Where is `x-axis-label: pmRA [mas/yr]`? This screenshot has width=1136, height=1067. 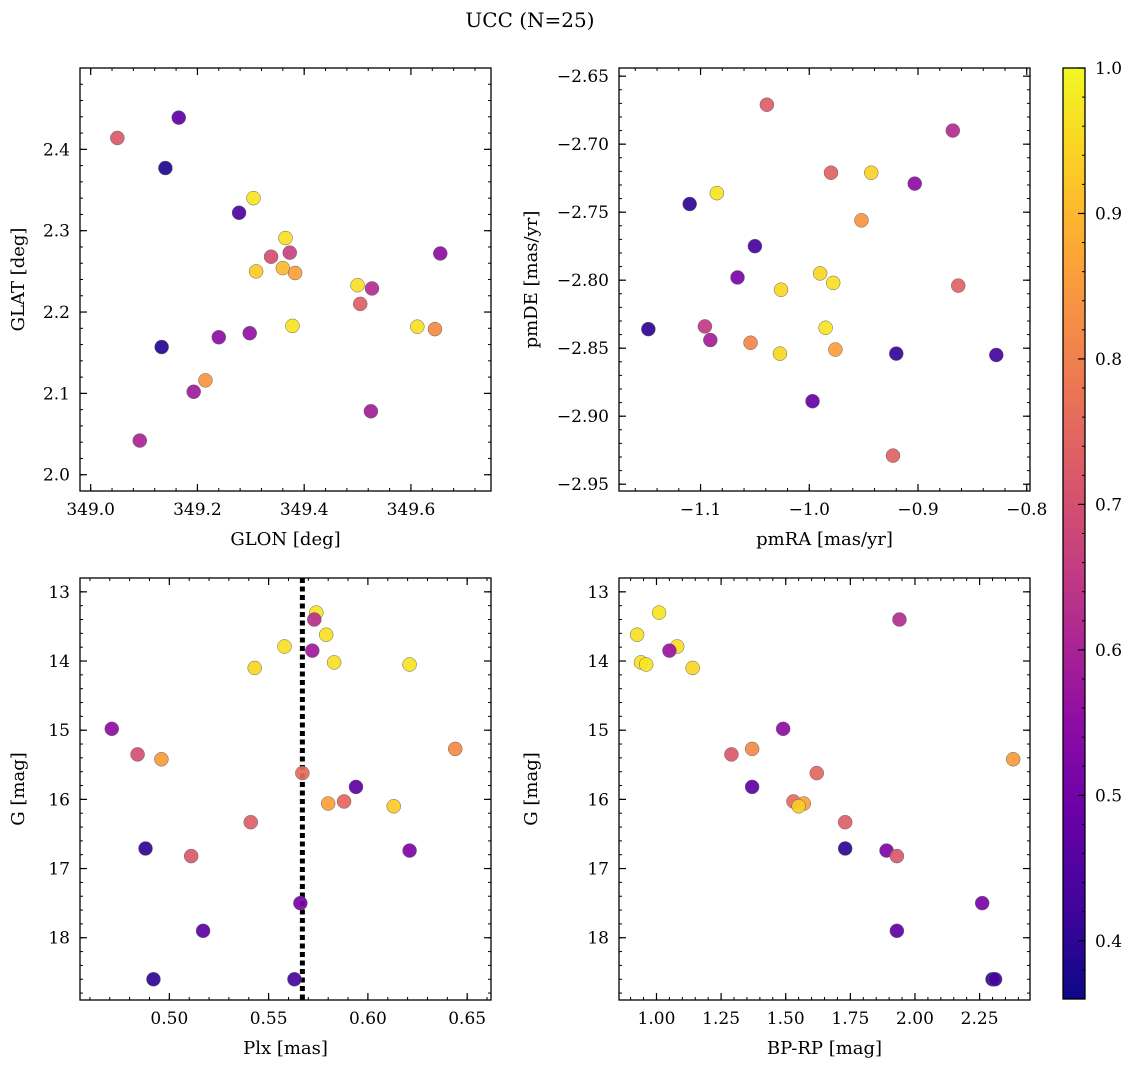
x-axis-label: pmRA [mas/yr] is located at coordinates (824, 539).